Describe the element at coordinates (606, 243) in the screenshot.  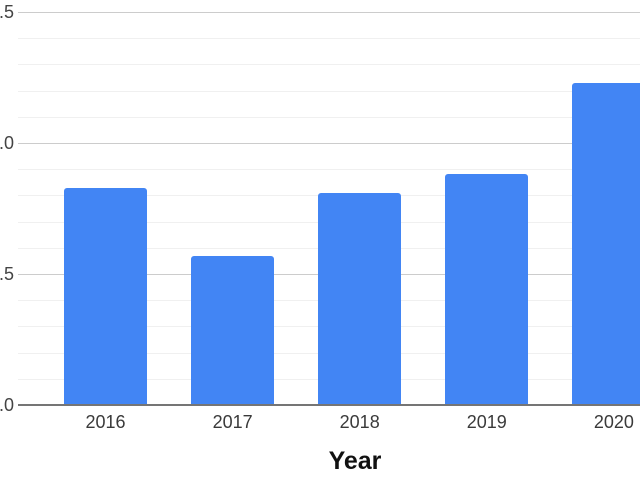
I see `bar-2020` at that location.